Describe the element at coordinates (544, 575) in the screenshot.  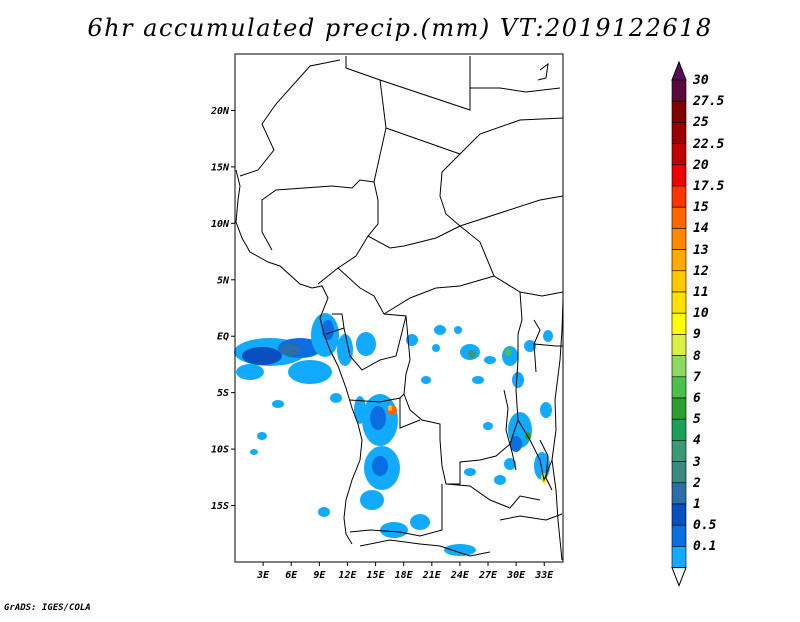
I see `lon-tick-label: 33E` at that location.